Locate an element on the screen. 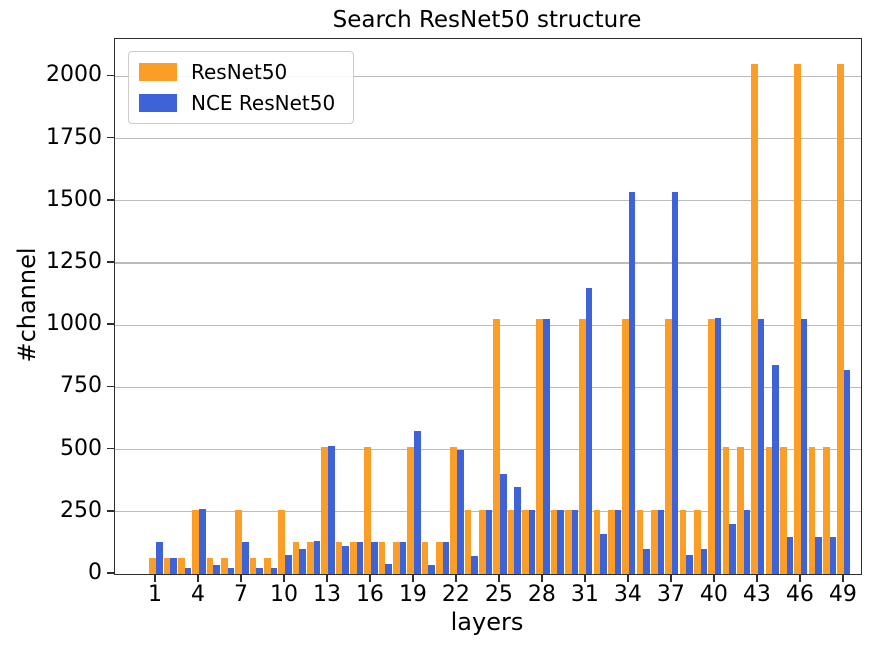 The width and height of the screenshot is (888, 647). legend-label-nce-resnet50: NCE ResNet50 is located at coordinates (263, 103).